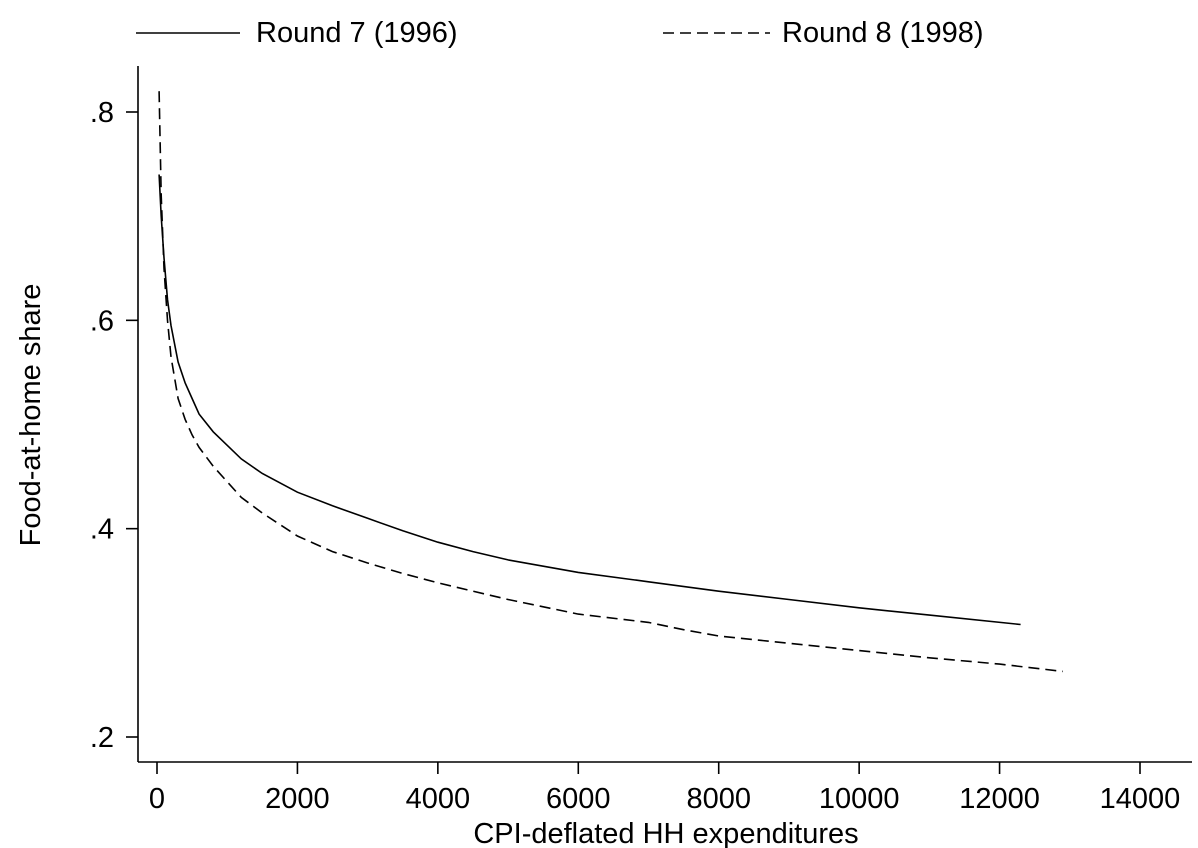  Describe the element at coordinates (718, 799) in the screenshot. I see `x-tick-label: 8000` at that location.